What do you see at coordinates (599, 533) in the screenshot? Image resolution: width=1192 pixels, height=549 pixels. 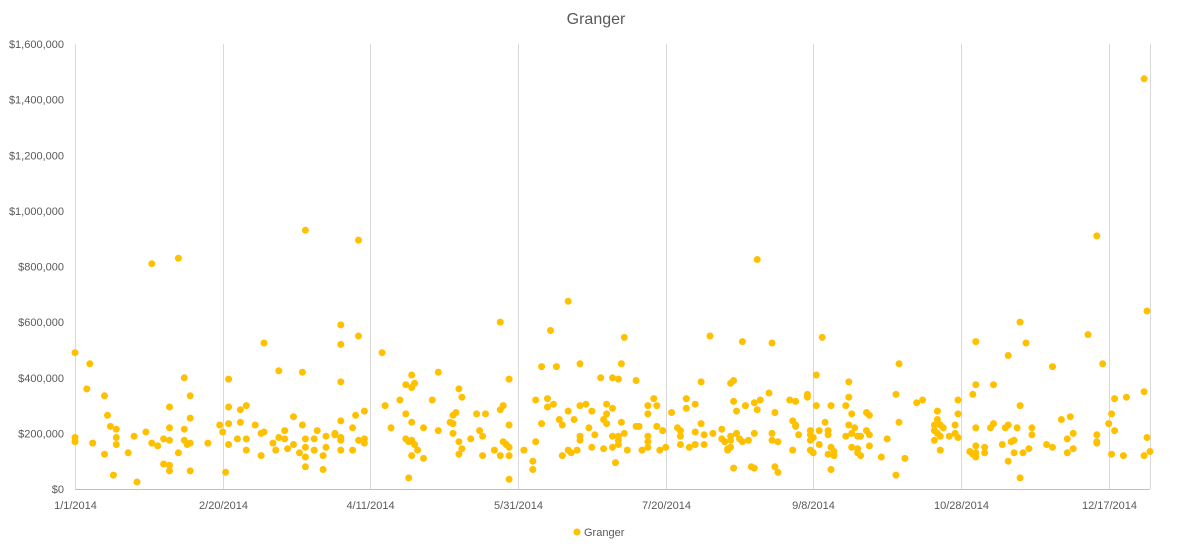 I see `legend: Granger` at bounding box center [599, 533].